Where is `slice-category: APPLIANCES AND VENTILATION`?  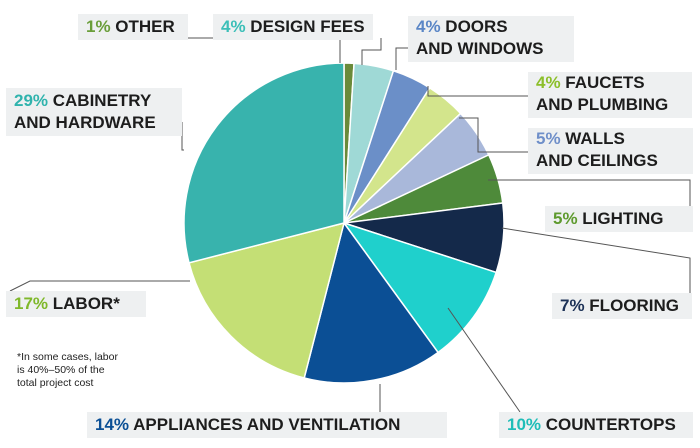 slice-category: APPLIANCES AND VENTILATION is located at coordinates (266, 424).